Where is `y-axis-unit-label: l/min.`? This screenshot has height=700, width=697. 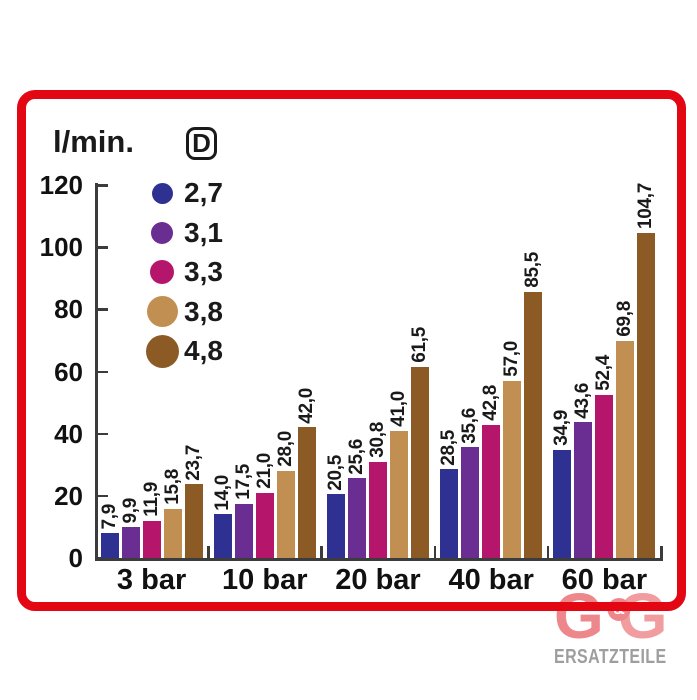 y-axis-unit-label: l/min. is located at coordinates (93, 141).